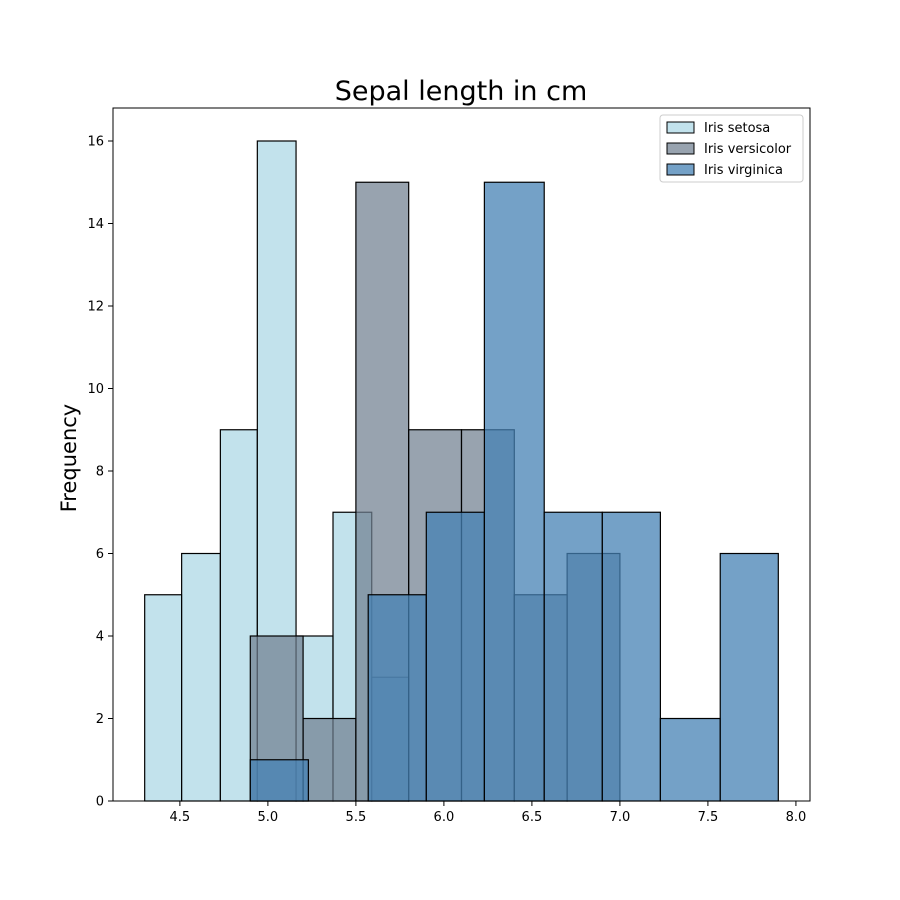  Describe the element at coordinates (100, 719) in the screenshot. I see `y-tick-label: 2` at that location.